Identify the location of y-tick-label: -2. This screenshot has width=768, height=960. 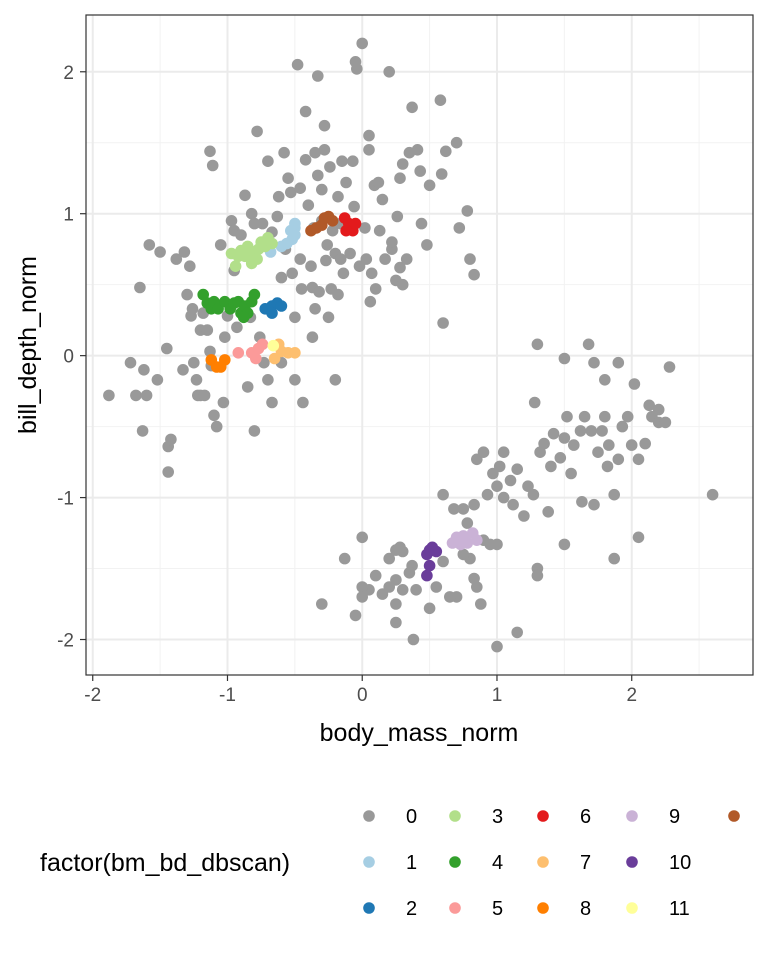
(65, 641).